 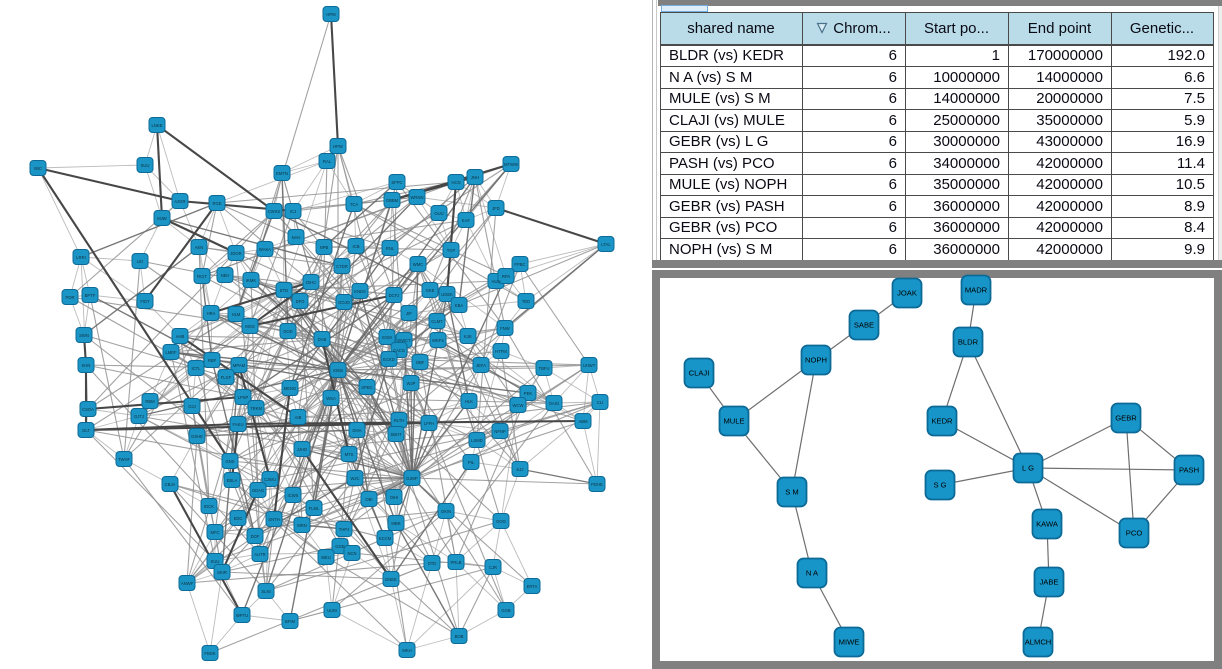 I want to click on svg-text: OUU, so click(x=438, y=213).